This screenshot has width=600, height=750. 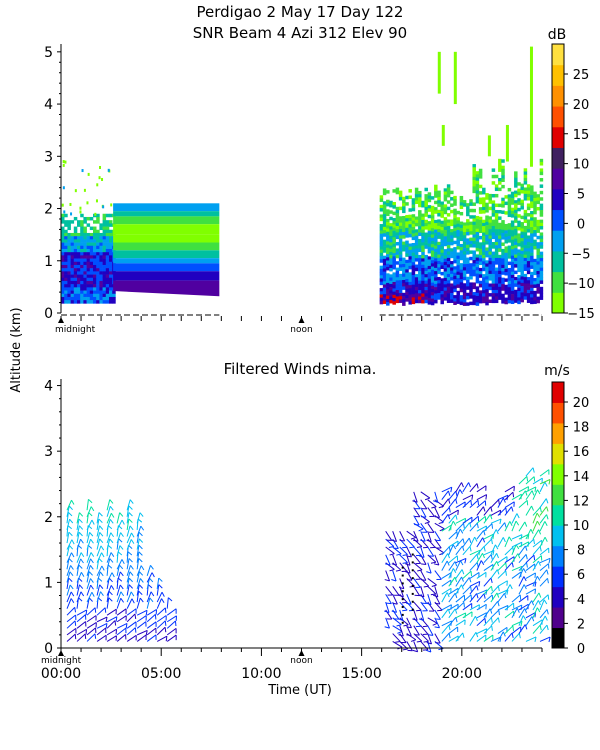 What do you see at coordinates (581, 600) in the screenshot?
I see `colorbar-tick-label: 4` at bounding box center [581, 600].